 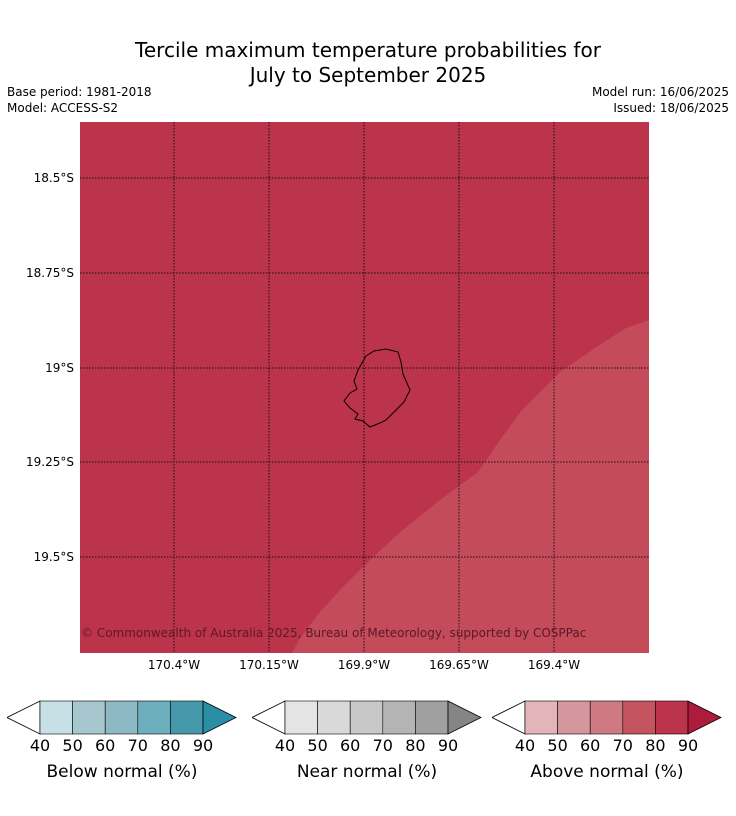 What do you see at coordinates (554, 665) in the screenshot?
I see `lon-label-5: 169.4°W` at bounding box center [554, 665].